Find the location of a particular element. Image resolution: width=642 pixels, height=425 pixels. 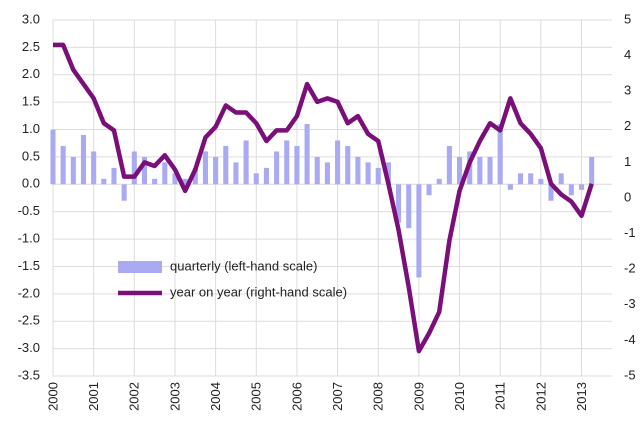

y-tick-label: 1.0 is located at coordinates (31, 128).